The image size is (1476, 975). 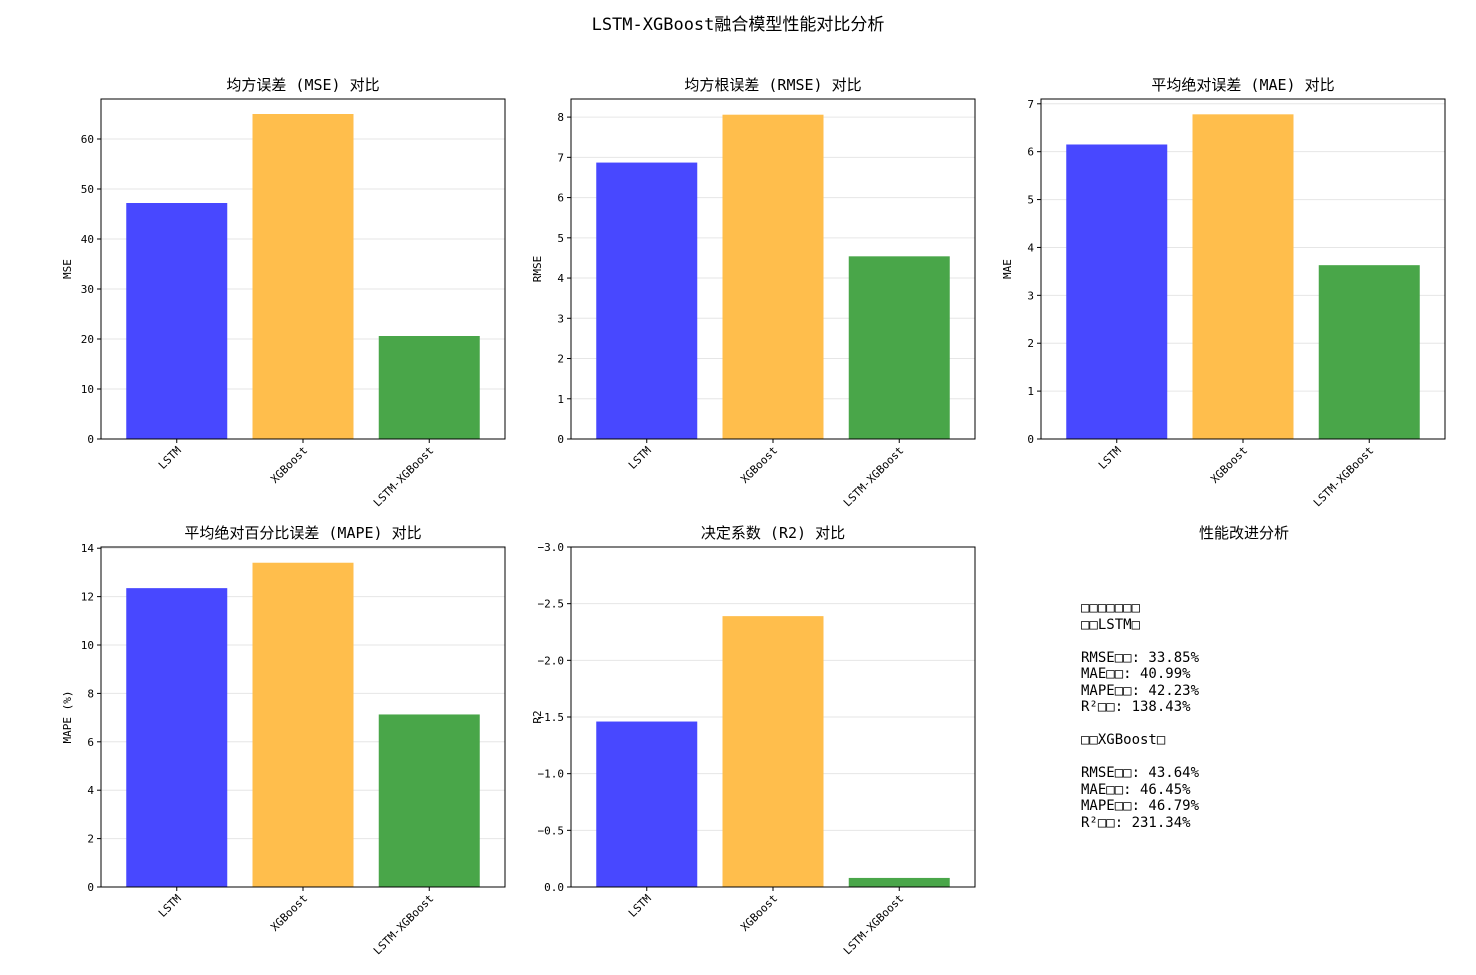 What do you see at coordinates (1123, 740) in the screenshot?
I see `summary-line: □□XGBoost□` at bounding box center [1123, 740].